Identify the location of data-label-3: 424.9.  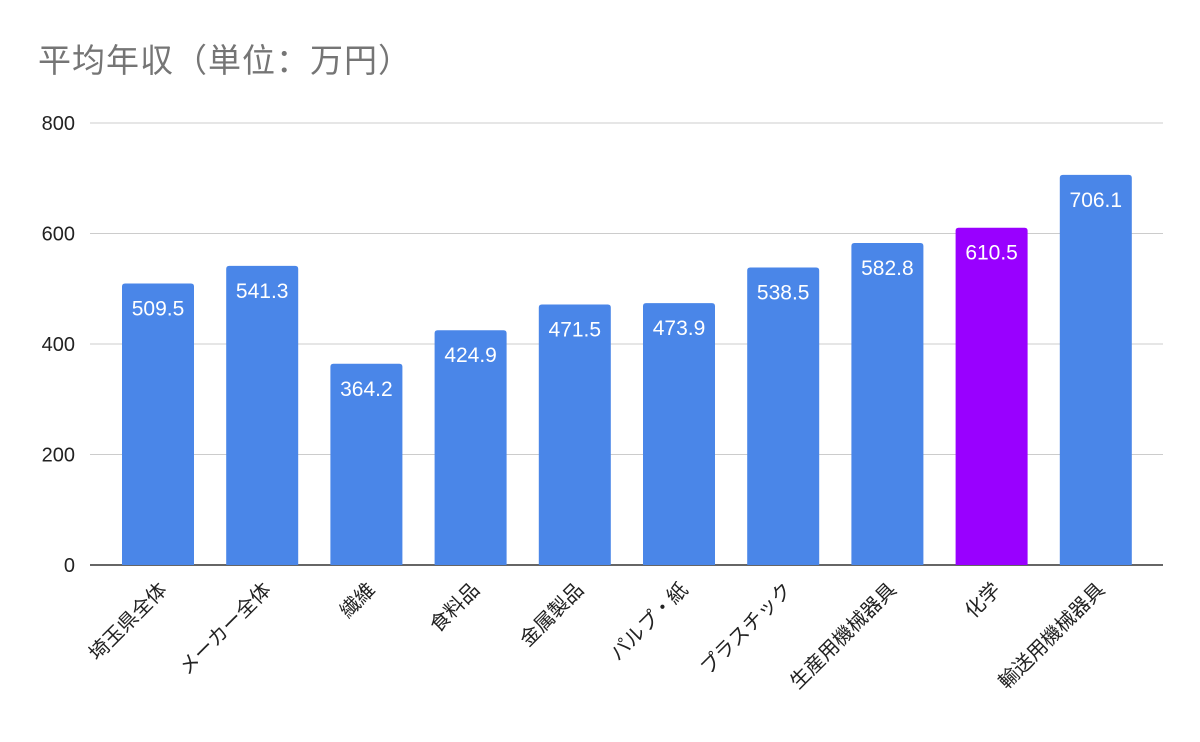
(470, 355).